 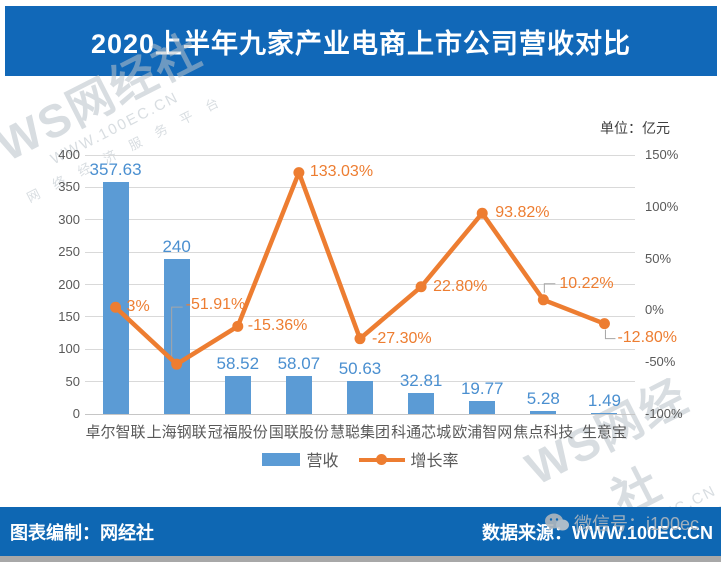 I want to click on bar-value-label: 357.63, so click(x=115, y=170).